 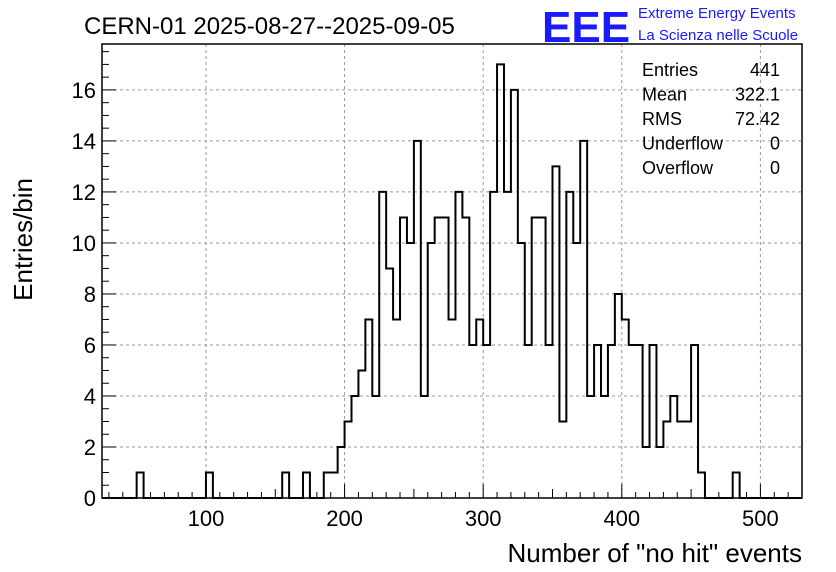 I want to click on logo-line-1: Extreme Energy Events, so click(x=717, y=13).